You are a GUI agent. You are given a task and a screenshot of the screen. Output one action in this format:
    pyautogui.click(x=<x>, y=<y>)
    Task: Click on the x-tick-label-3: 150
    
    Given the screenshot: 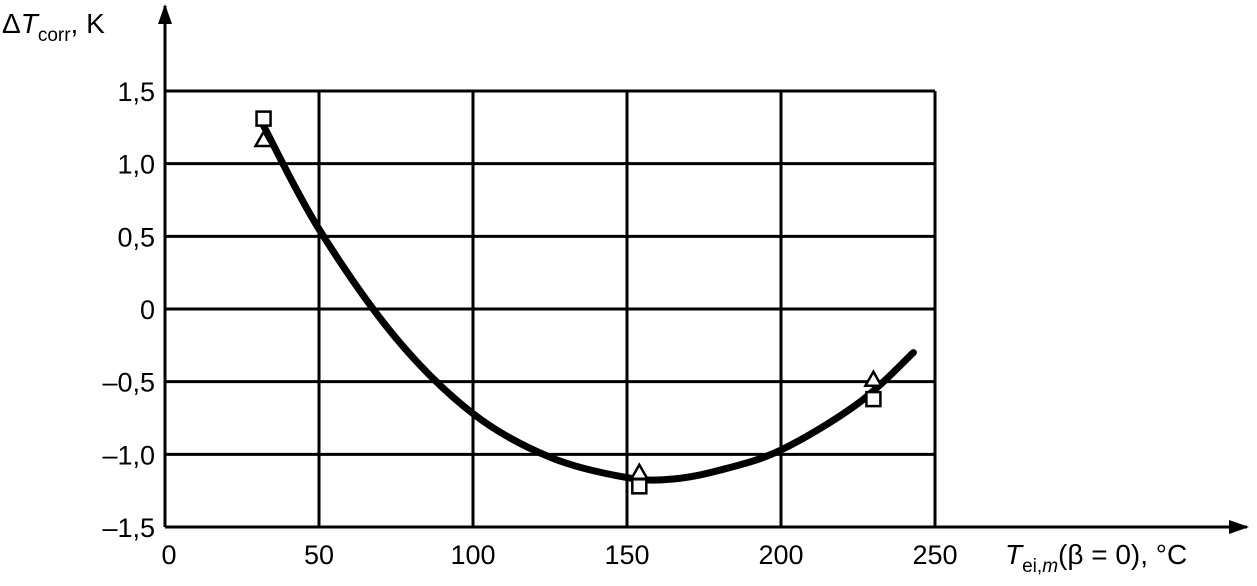 What is the action you would take?
    pyautogui.click(x=626, y=555)
    